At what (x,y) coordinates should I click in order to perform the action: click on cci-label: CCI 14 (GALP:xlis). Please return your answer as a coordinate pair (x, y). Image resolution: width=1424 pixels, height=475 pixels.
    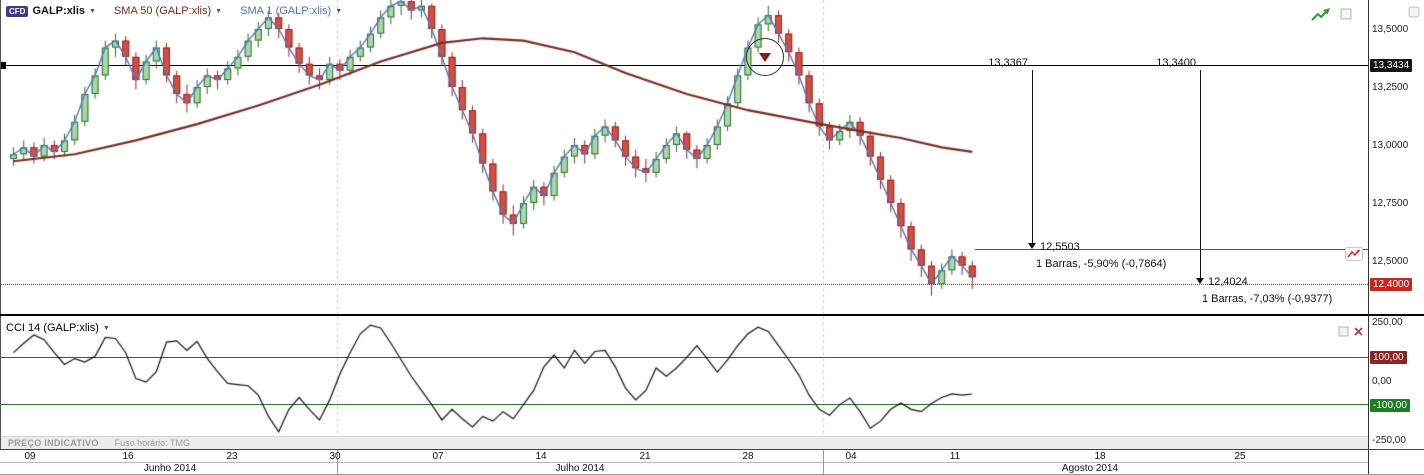
    Looking at the image, I should click on (52, 328).